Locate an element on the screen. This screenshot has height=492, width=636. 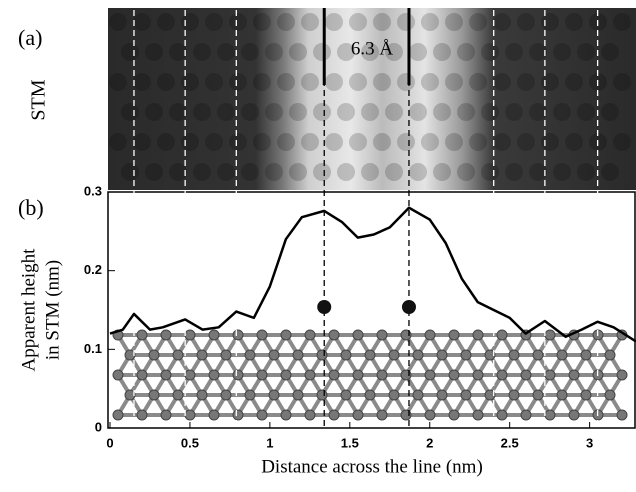
y-tick-label: 0.3 is located at coordinates (93, 190).